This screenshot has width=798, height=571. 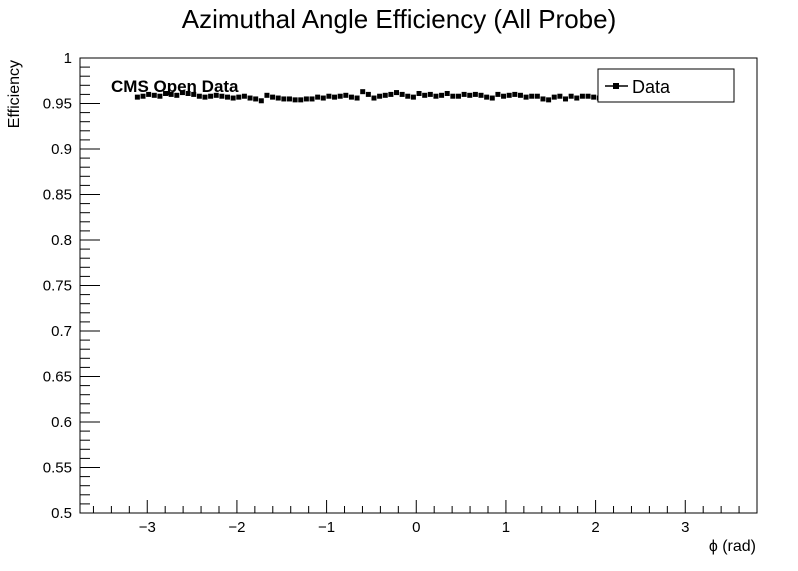 I want to click on cms-open-data-label: CMS Open Data, so click(x=175, y=86).